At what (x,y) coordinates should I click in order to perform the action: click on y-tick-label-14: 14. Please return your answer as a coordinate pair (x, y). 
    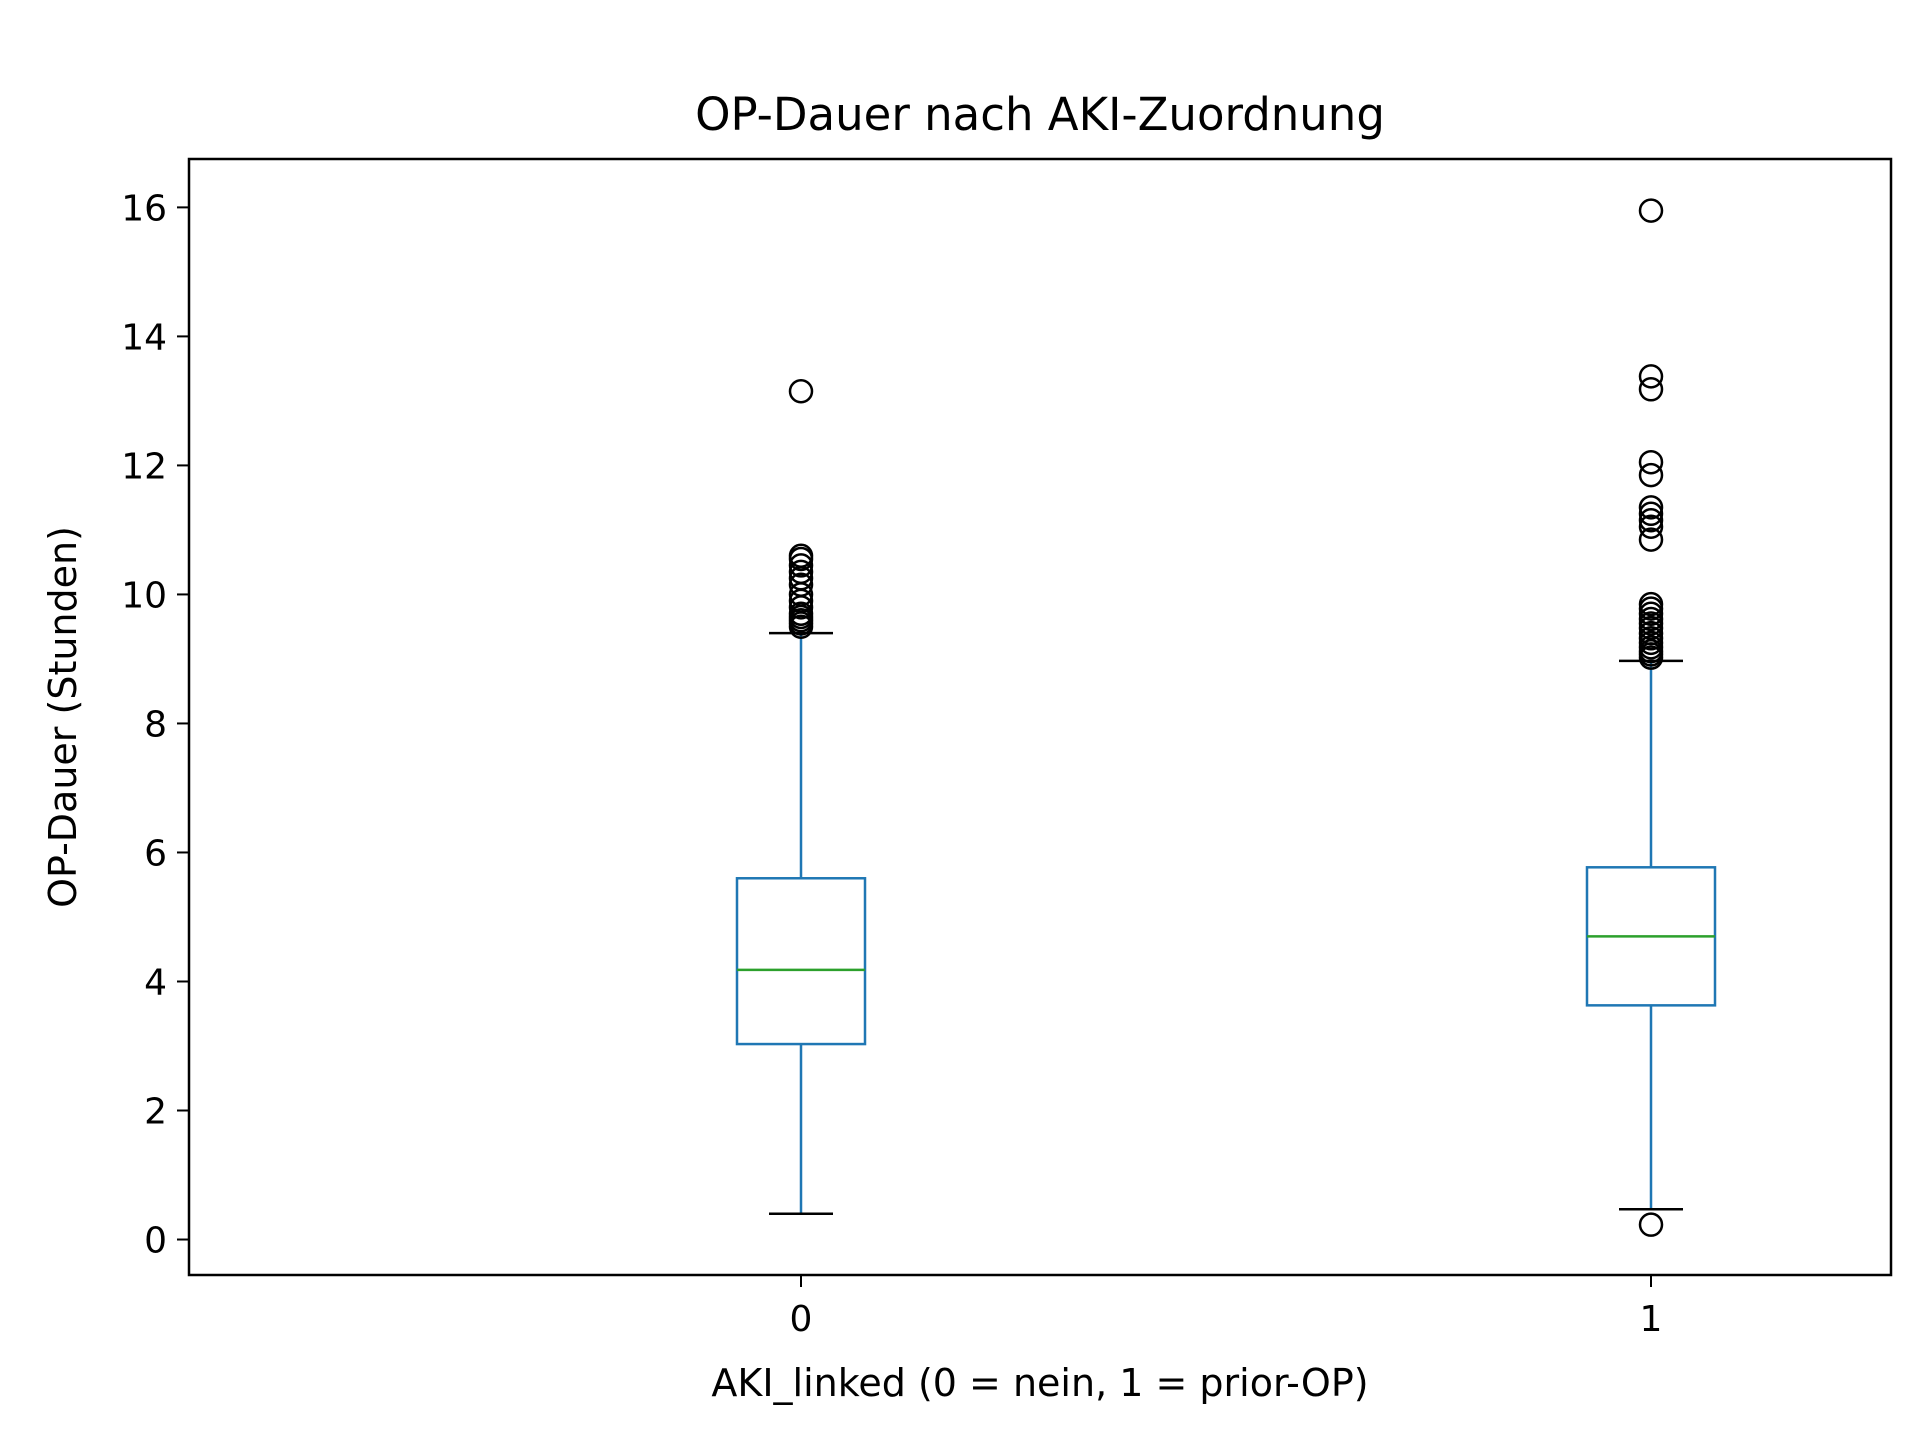
    Looking at the image, I should click on (144, 337).